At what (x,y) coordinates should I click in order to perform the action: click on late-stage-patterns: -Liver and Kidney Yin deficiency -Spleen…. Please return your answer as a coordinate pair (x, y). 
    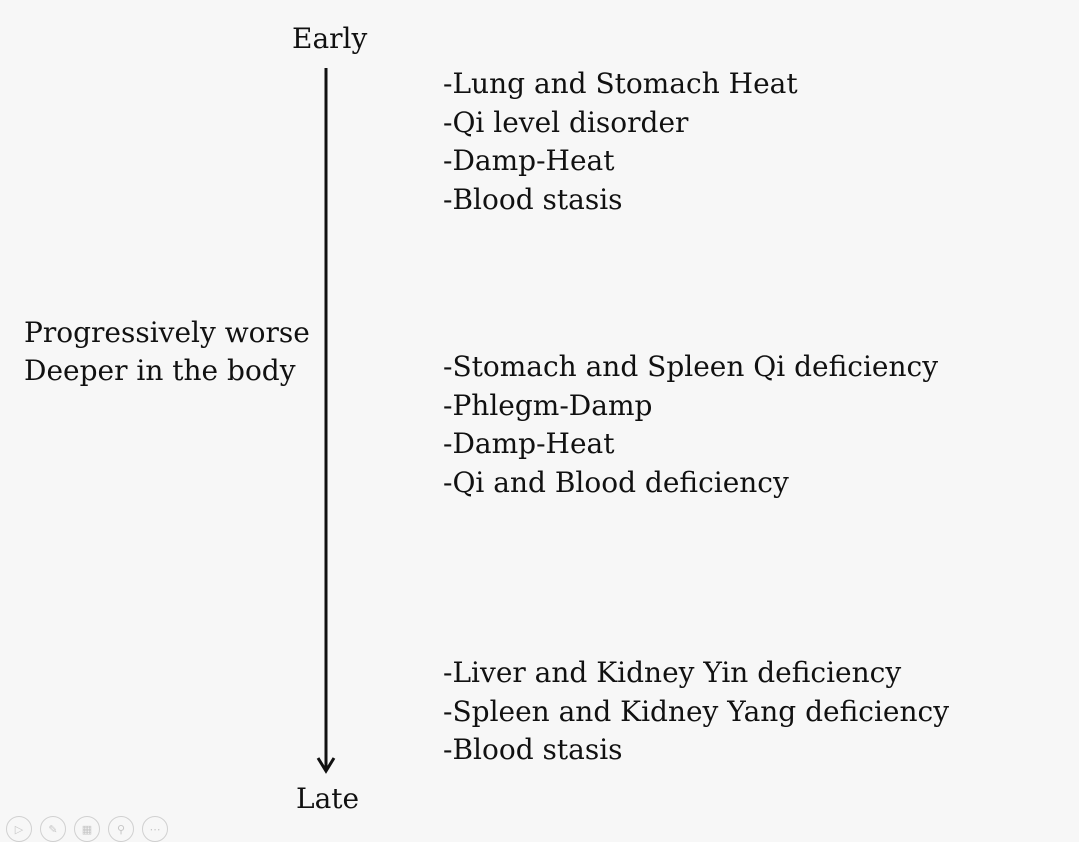
    Looking at the image, I should click on (696, 712).